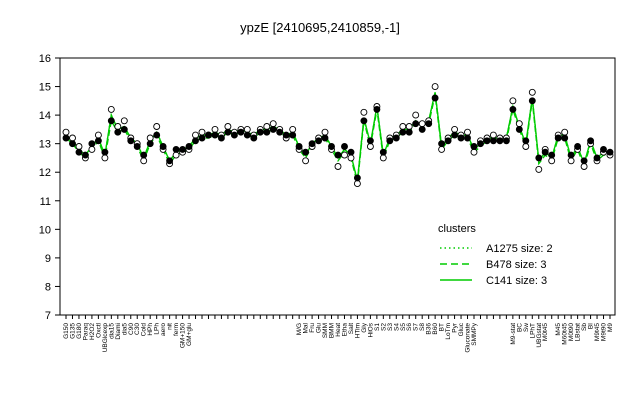 The width and height of the screenshot is (640, 400). What do you see at coordinates (516, 265) in the screenshot?
I see `legend-label-b478: B478 size: 3` at bounding box center [516, 265].